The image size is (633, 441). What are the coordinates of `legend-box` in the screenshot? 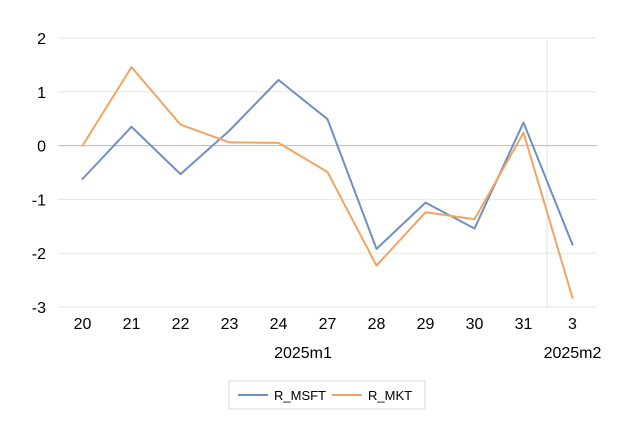 It's located at (327, 395).